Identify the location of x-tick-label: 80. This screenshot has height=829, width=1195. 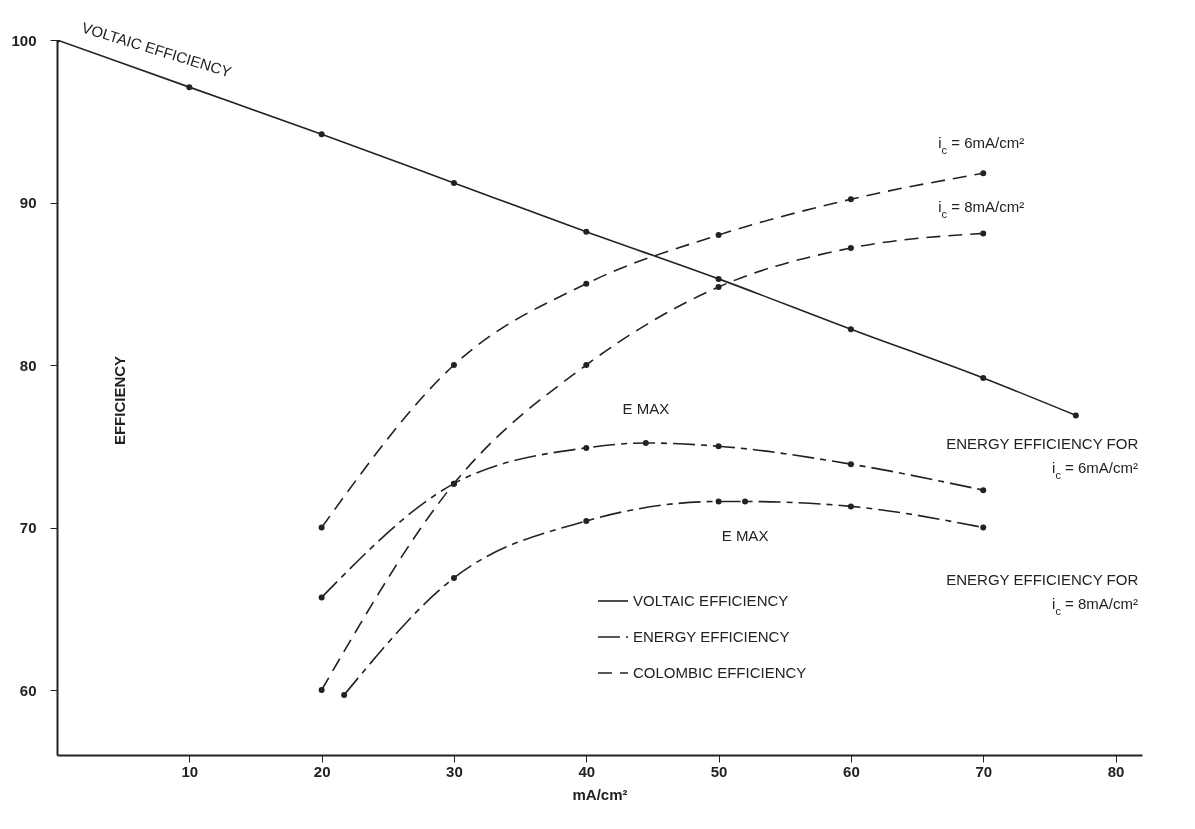
(1116, 771).